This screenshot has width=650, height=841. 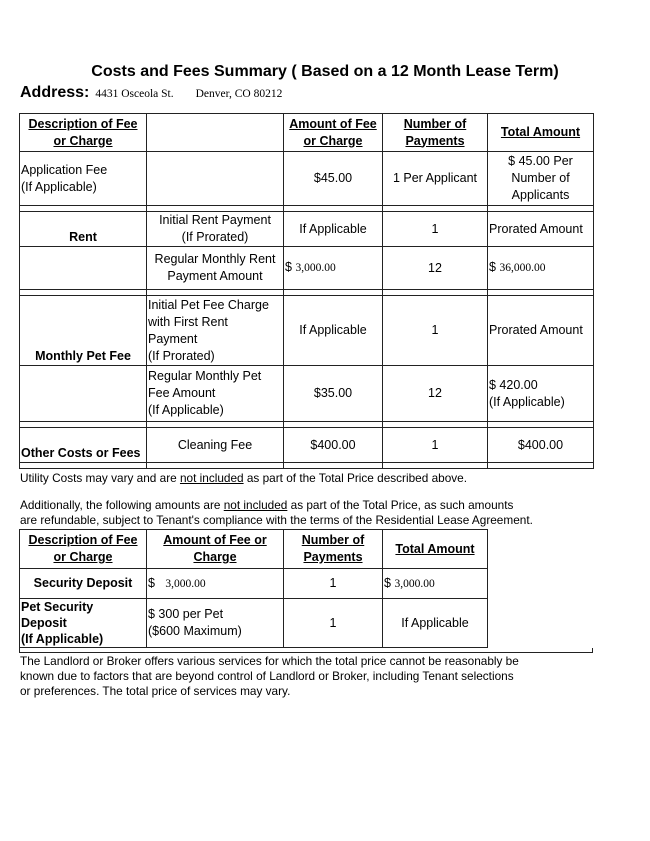 What do you see at coordinates (540, 445) in the screenshot?
I see `cell-total: $400.00` at bounding box center [540, 445].